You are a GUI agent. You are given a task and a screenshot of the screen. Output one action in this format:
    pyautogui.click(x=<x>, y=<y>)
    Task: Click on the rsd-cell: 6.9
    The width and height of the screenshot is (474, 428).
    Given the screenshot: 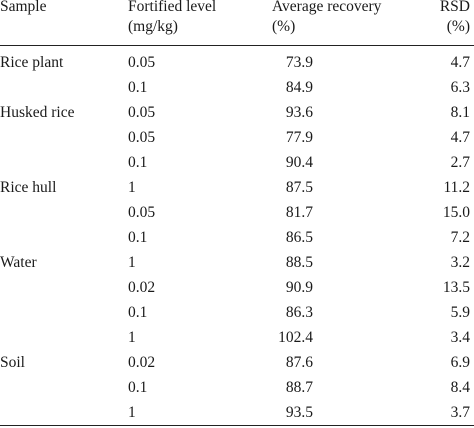 What is the action you would take?
    pyautogui.click(x=460, y=362)
    